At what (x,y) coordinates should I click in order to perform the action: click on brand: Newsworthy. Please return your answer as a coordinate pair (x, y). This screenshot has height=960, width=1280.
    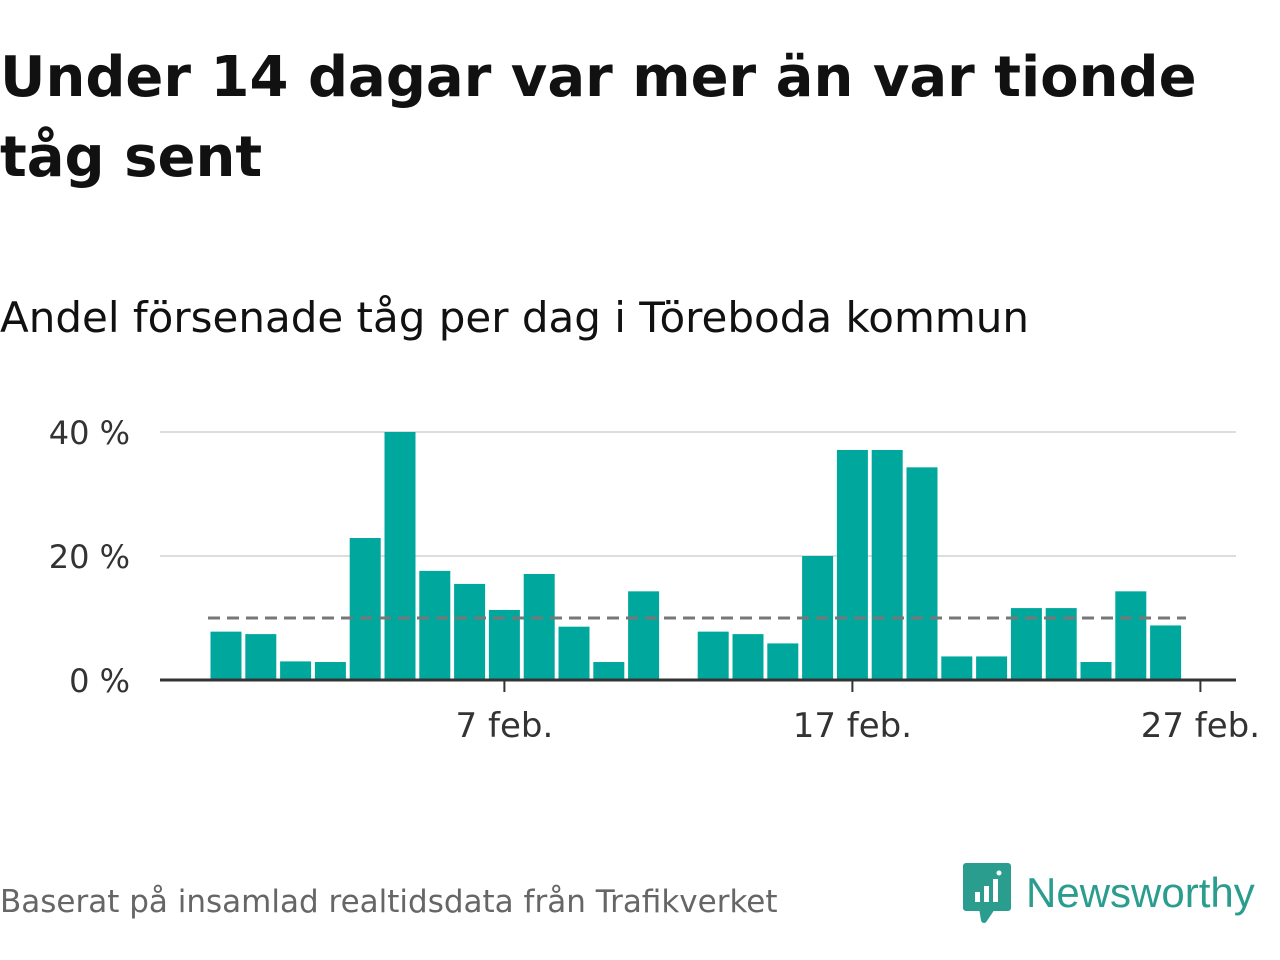
    Looking at the image, I should click on (1108, 893).